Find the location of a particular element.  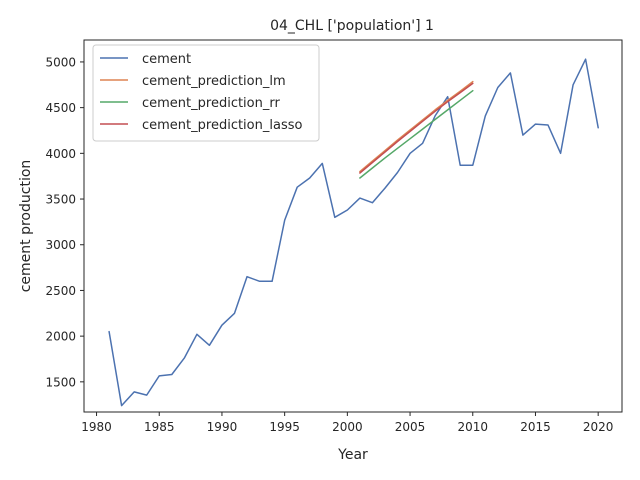

x-axis: 1980 1985 1990 1995 2000 2005 2010 2015 2020 is located at coordinates (347, 423).